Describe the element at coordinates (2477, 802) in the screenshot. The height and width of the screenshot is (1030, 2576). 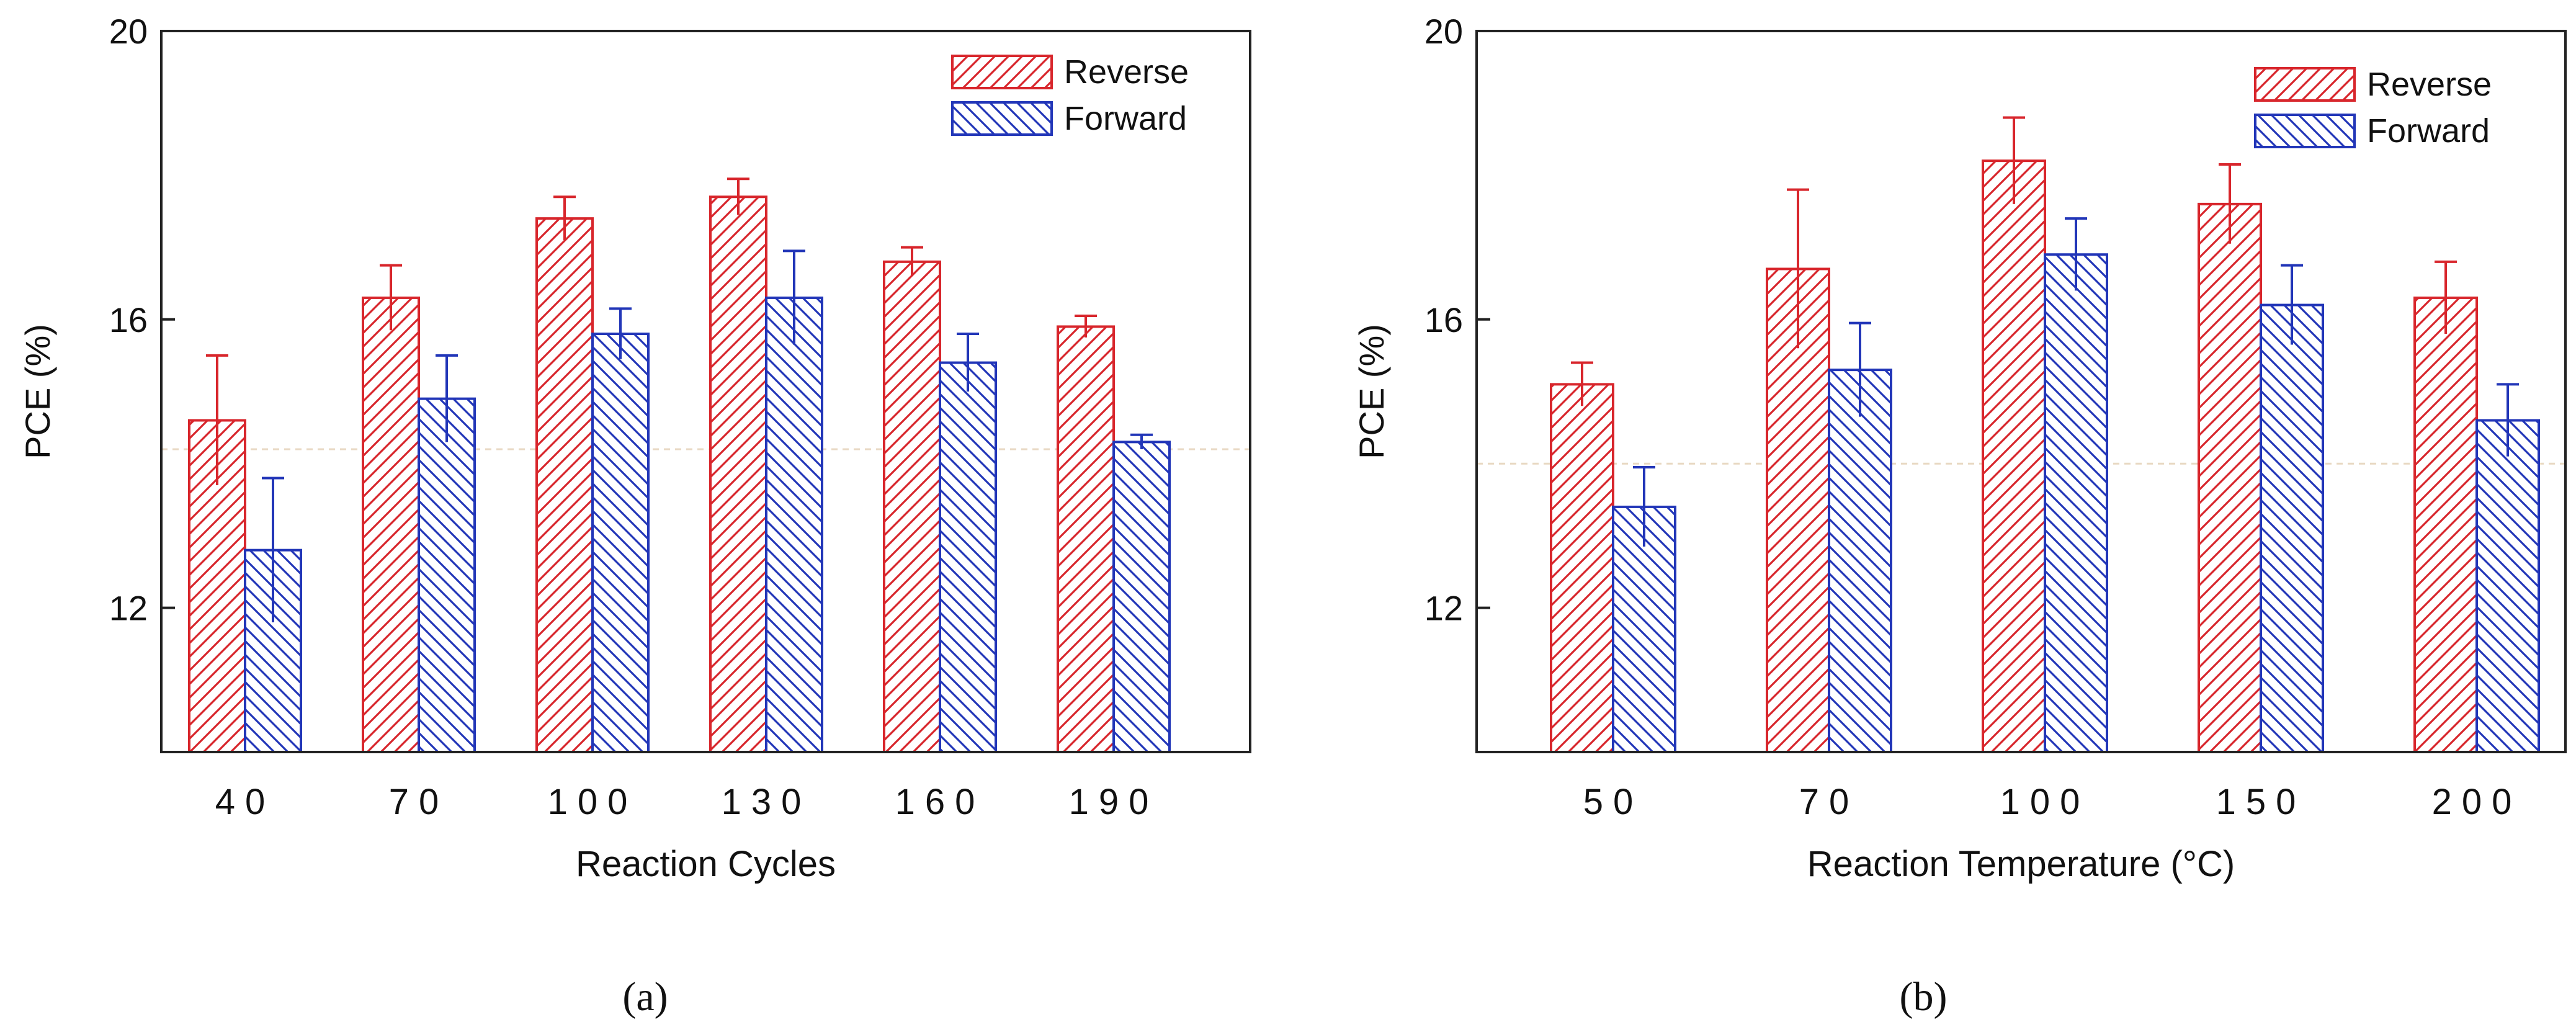
I see `x-tick-label-200: 200` at that location.